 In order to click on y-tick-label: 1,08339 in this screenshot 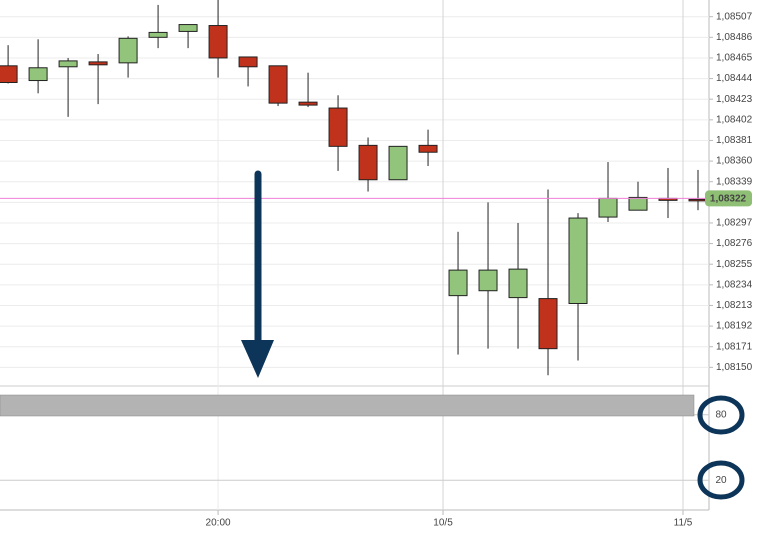, I will do `click(734, 181)`.